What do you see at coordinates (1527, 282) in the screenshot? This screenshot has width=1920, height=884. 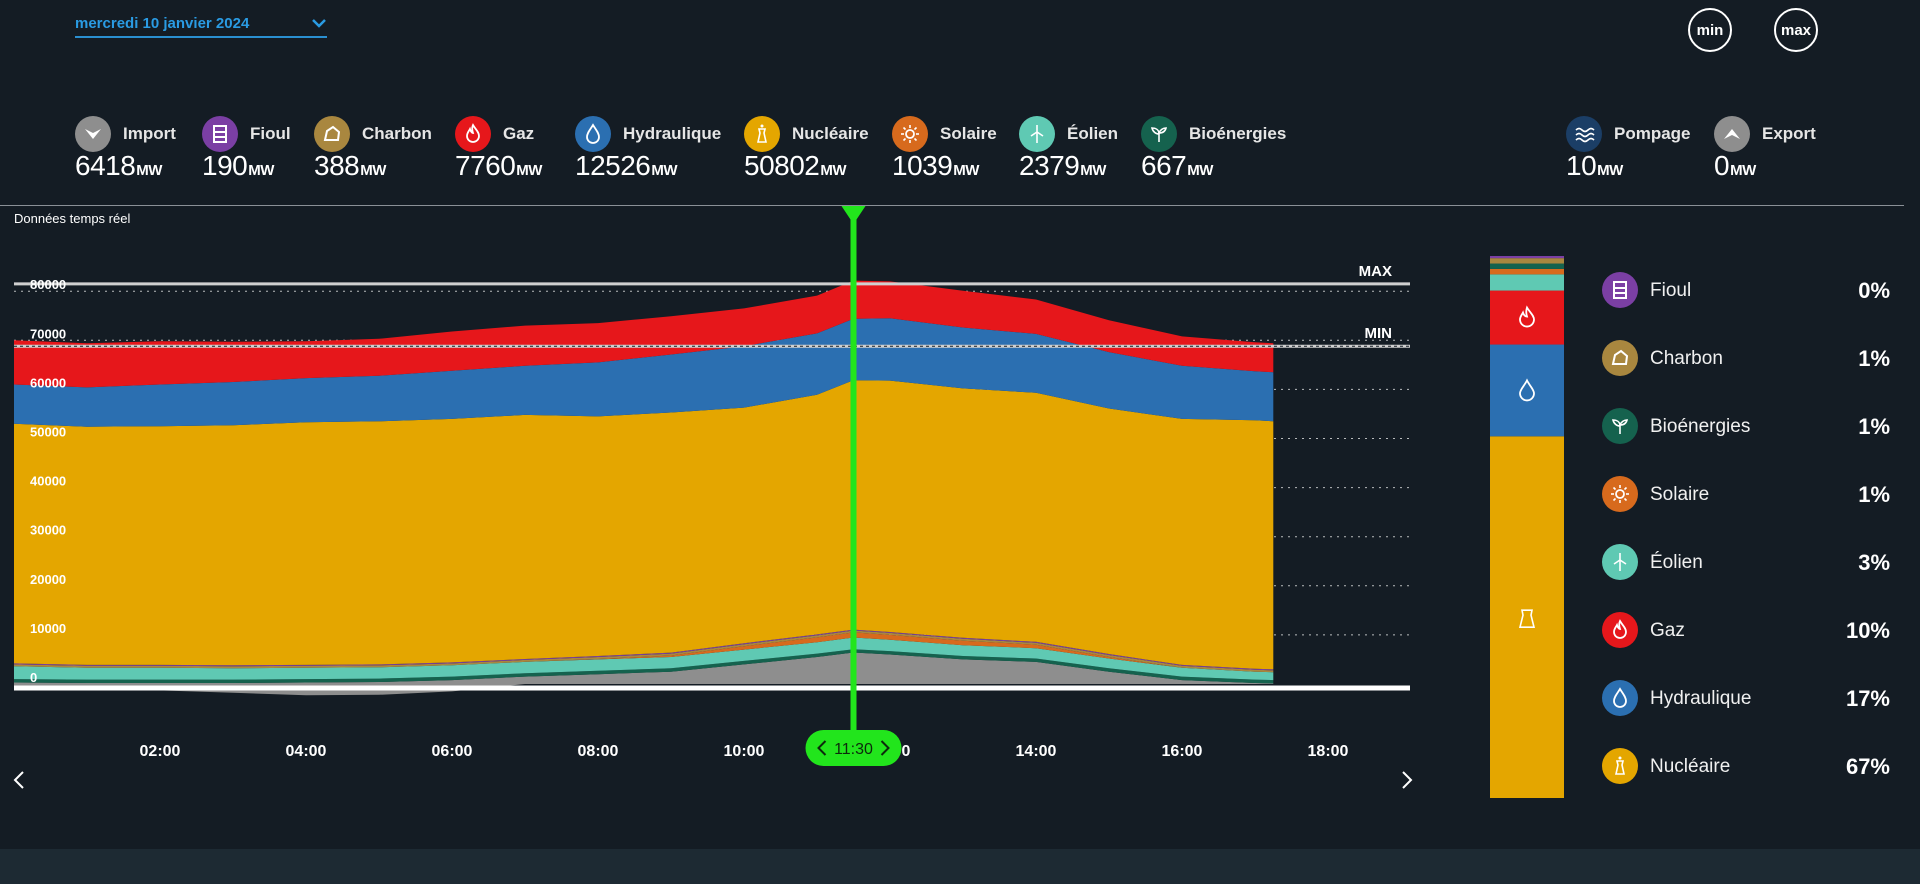 I see `mix-segment-eolien` at bounding box center [1527, 282].